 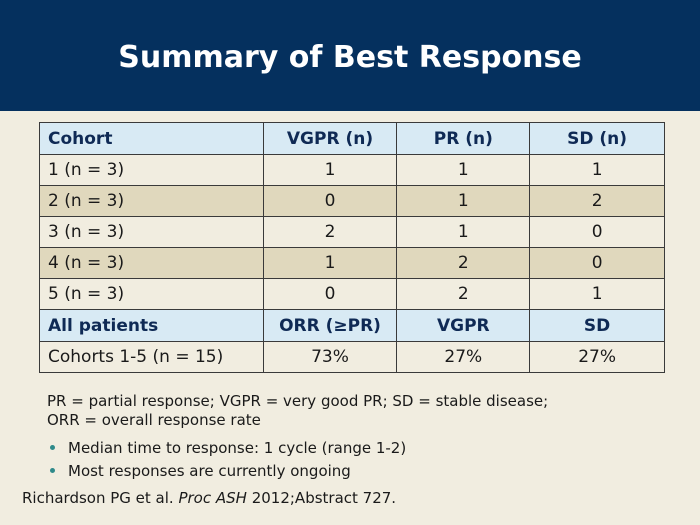 What do you see at coordinates (330, 357) in the screenshot?
I see `summary-orr-cell: 73%` at bounding box center [330, 357].